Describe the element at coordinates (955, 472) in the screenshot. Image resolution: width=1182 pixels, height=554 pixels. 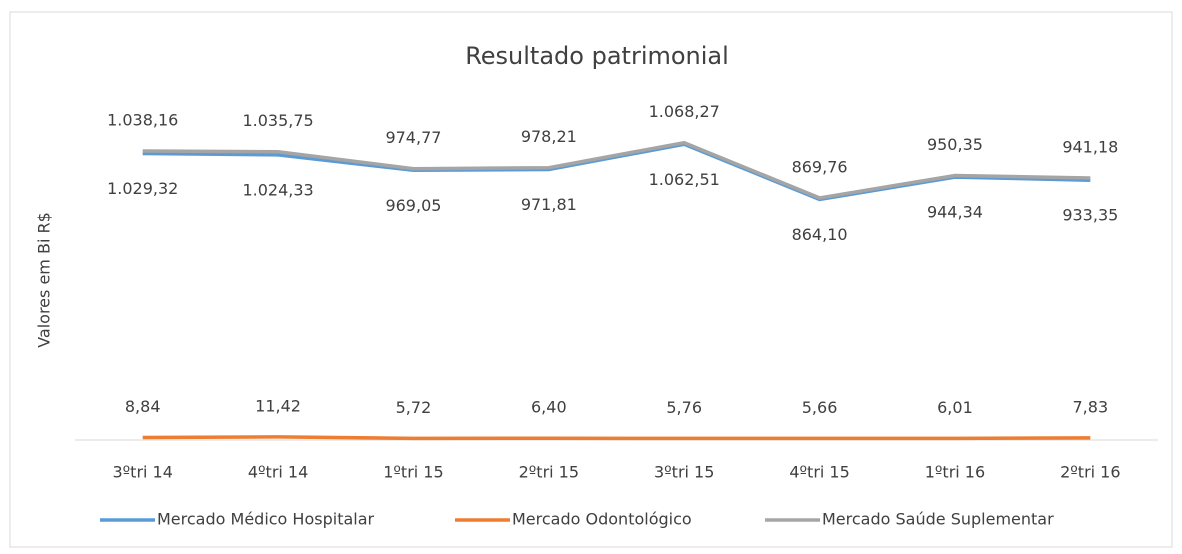
I see `x-tick-label: 1ºtri 16` at that location.